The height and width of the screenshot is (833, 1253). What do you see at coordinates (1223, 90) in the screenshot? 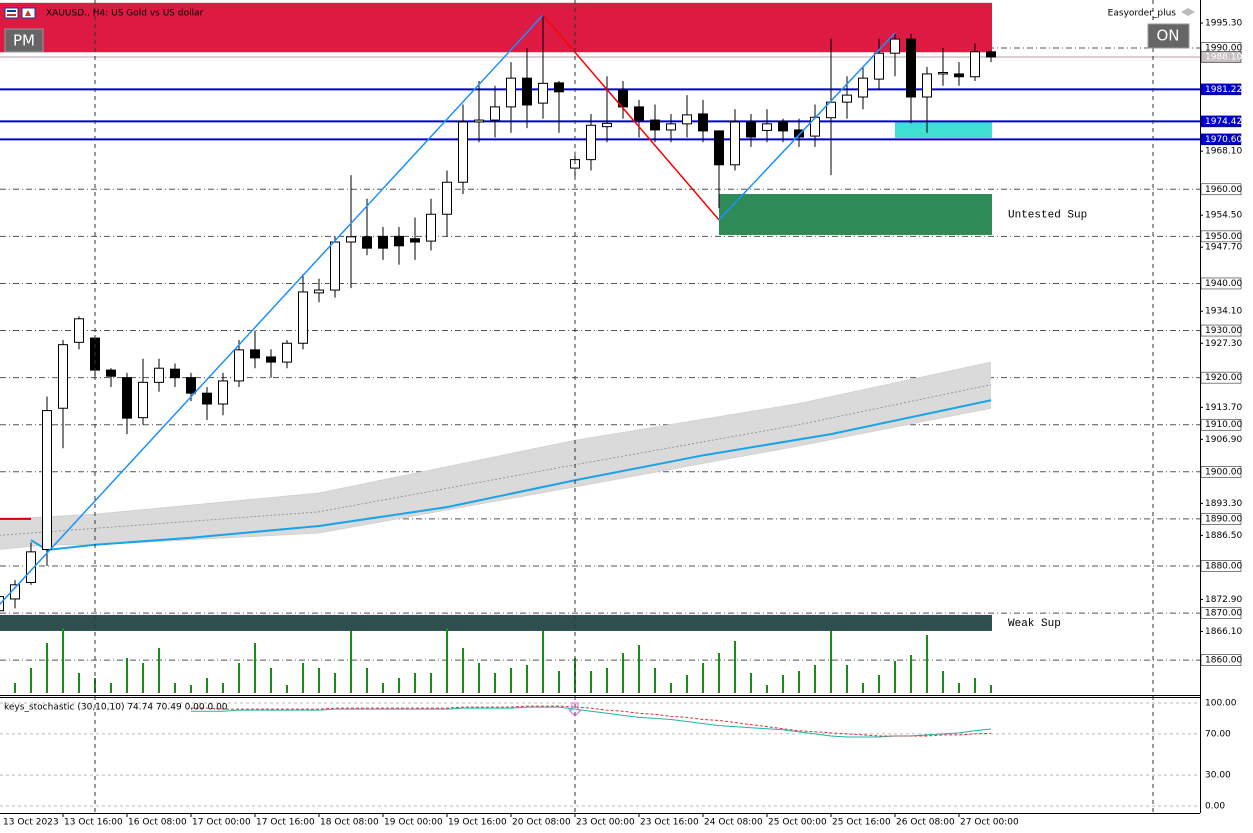
I see `line-label: 1981.22` at bounding box center [1223, 90].